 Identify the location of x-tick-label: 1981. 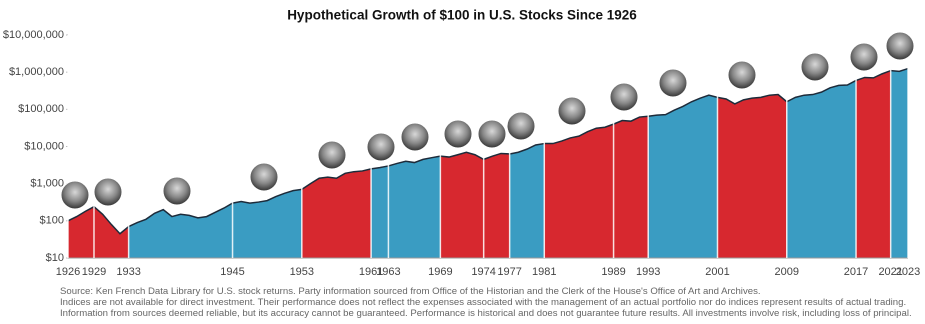
(544, 272).